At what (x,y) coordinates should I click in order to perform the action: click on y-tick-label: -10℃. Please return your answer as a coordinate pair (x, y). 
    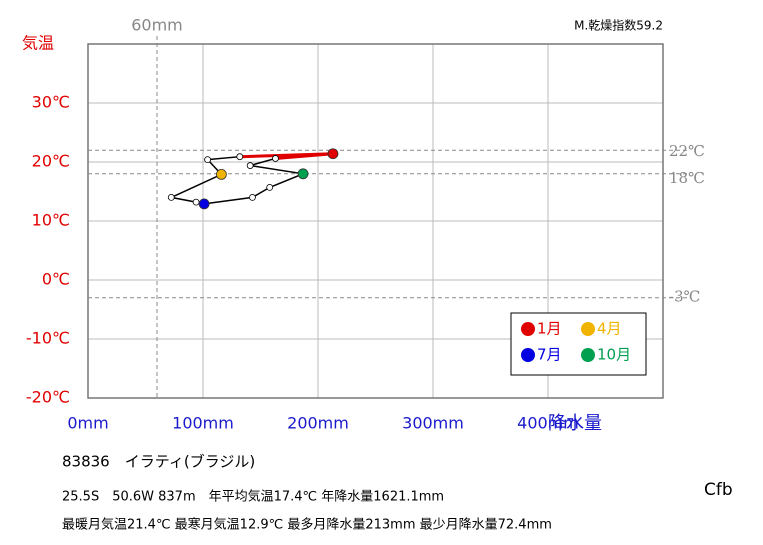
    Looking at the image, I should click on (48, 338).